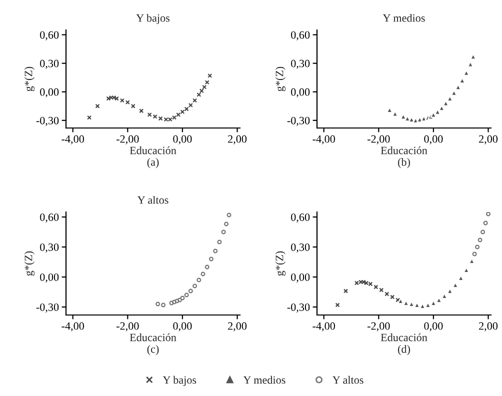 Image resolution: width=502 pixels, height=396 pixels. What do you see at coordinates (179, 381) in the screenshot?
I see `legend-label: Y bajos` at bounding box center [179, 381].